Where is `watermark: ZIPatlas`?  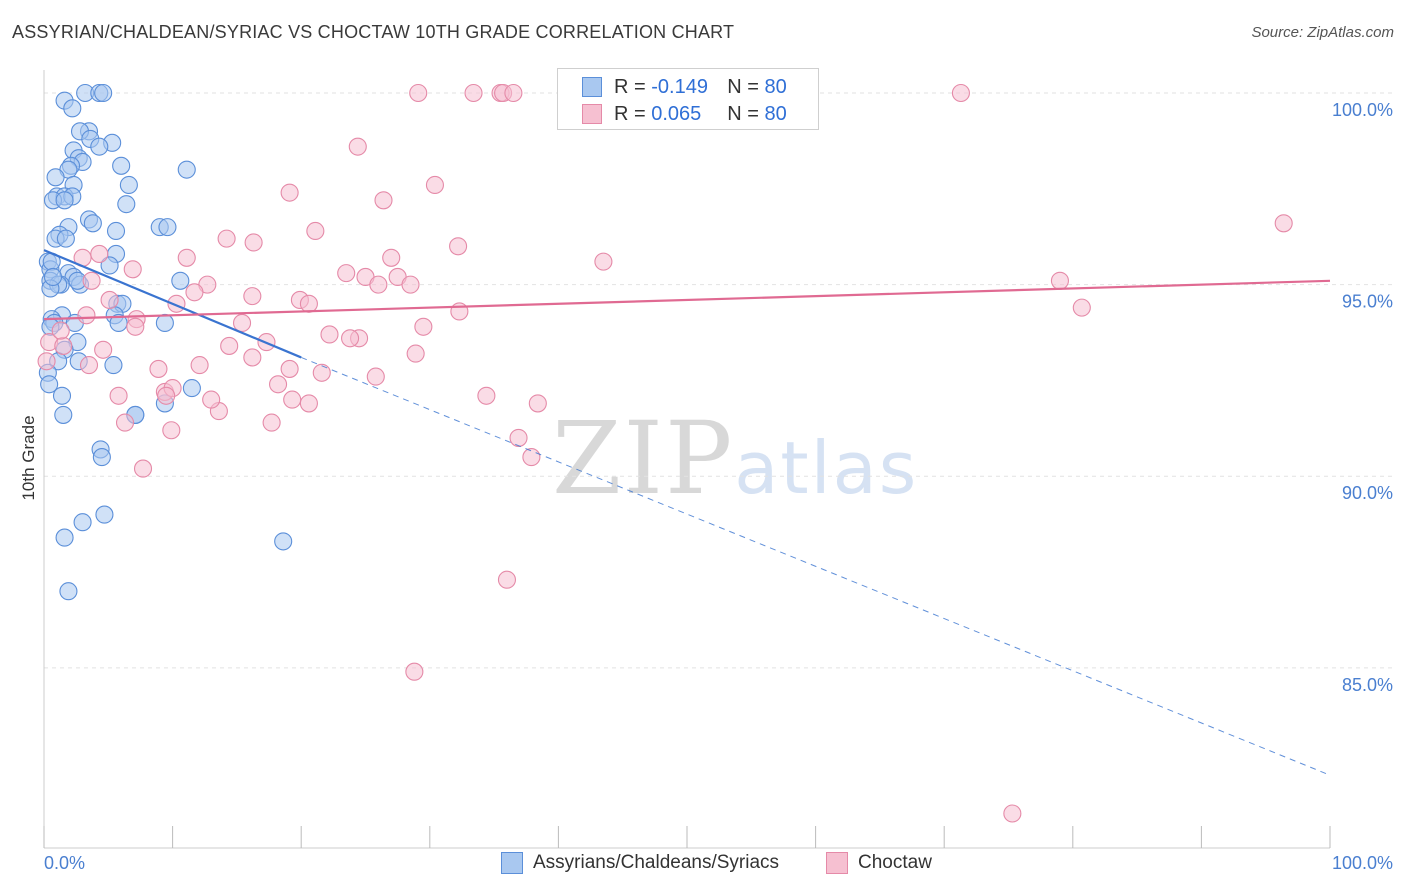
watermark: ZIPatlas is located at coordinates (735, 458).